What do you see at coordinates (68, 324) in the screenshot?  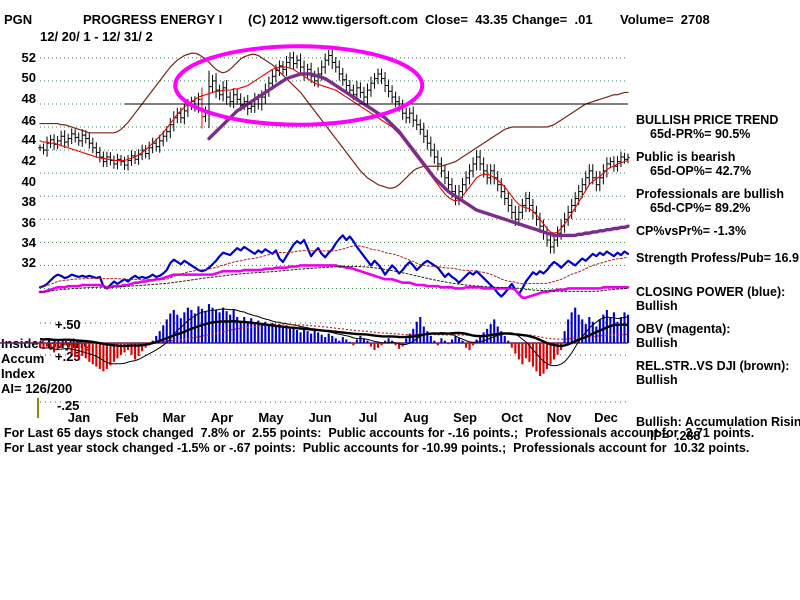 I see `osc-tick-plus-half: +.50` at bounding box center [68, 324].